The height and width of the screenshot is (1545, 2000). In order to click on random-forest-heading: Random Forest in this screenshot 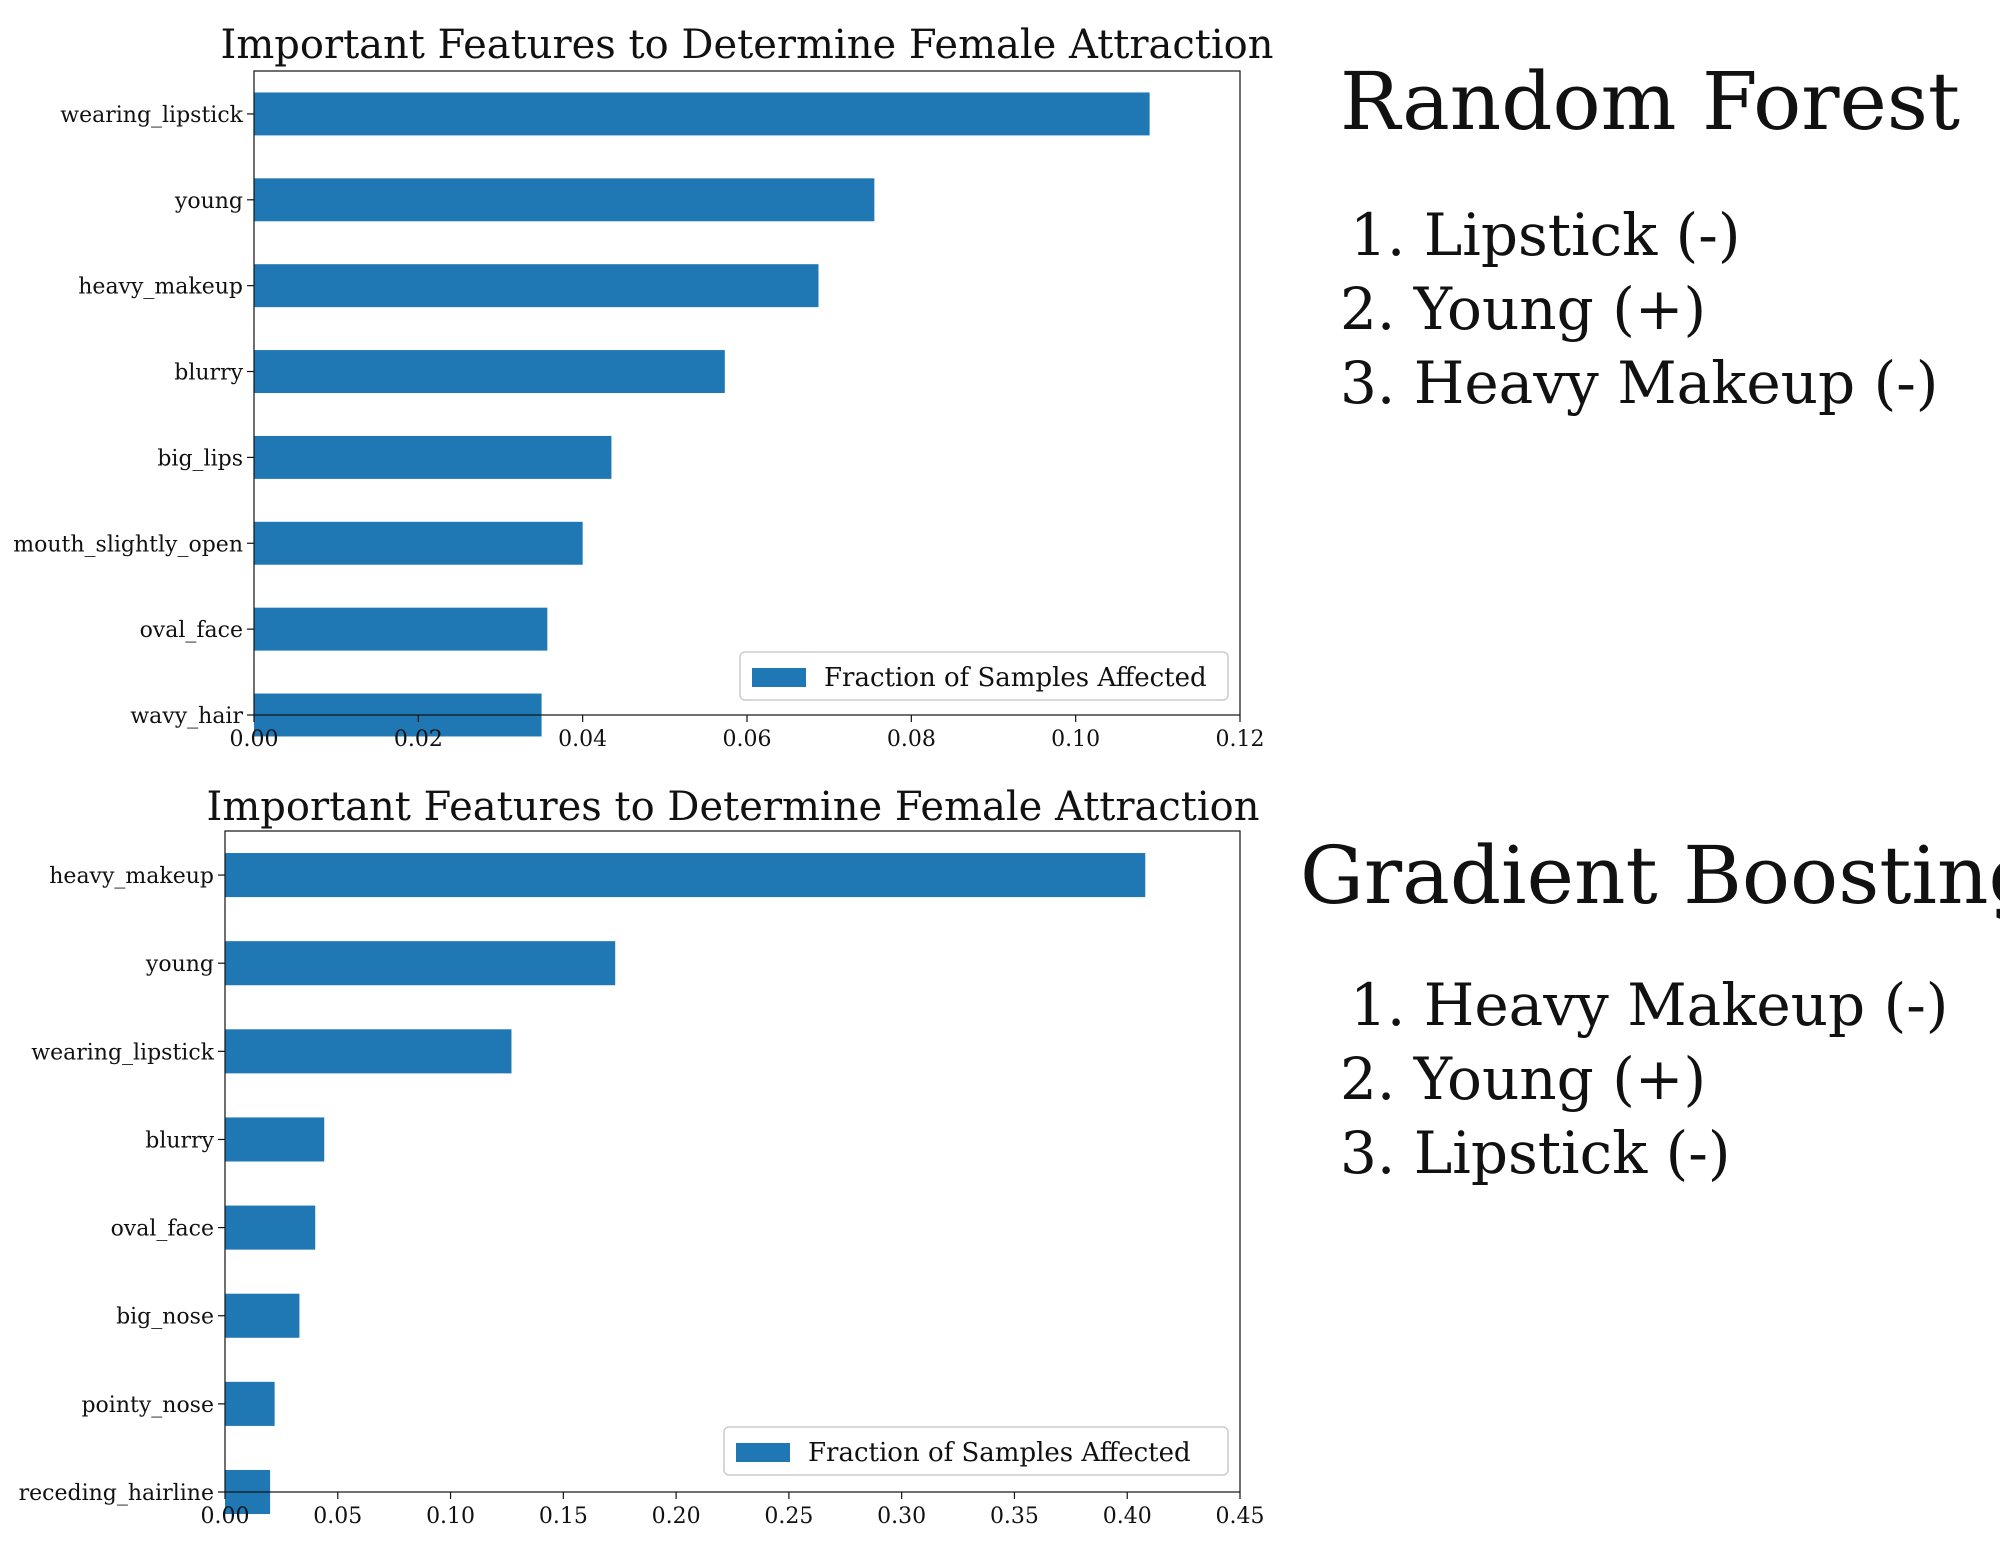, I will do `click(1650, 101)`.